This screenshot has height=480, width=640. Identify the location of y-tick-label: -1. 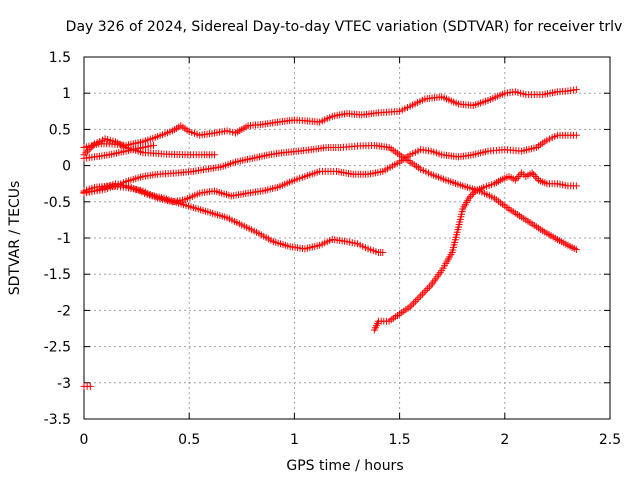
(64, 239).